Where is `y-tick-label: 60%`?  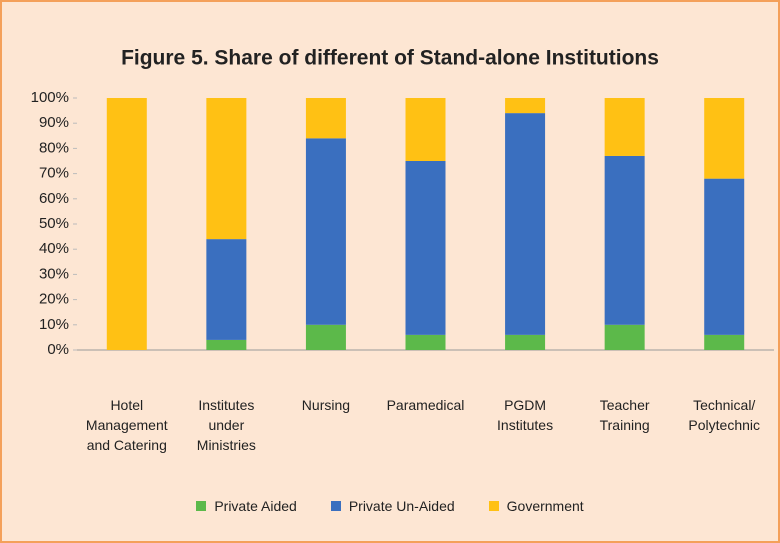 y-tick-label: 60% is located at coordinates (54, 198).